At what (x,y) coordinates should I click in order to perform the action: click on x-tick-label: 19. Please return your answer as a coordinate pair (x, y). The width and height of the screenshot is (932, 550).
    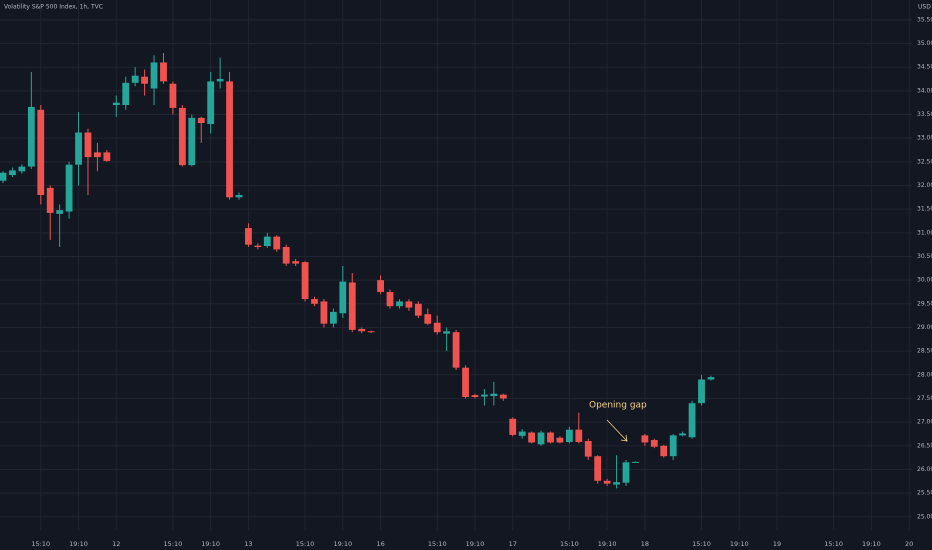
    Looking at the image, I should click on (777, 544).